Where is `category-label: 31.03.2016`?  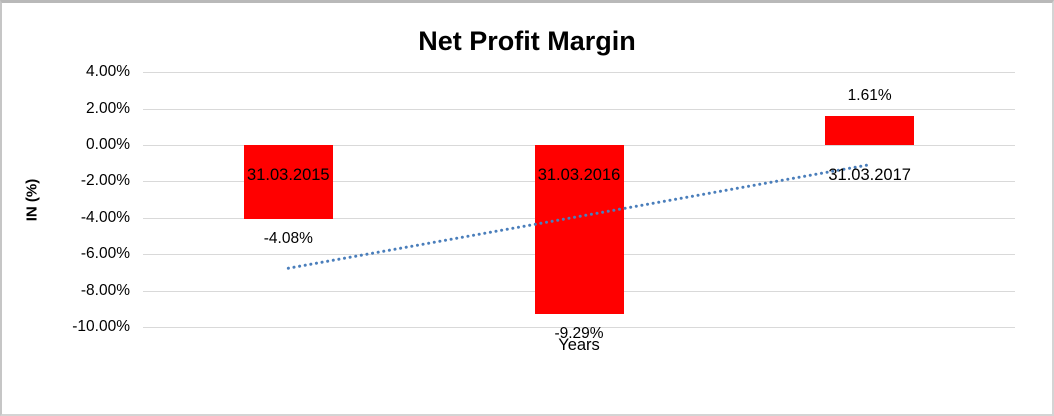 category-label: 31.03.2016 is located at coordinates (579, 175).